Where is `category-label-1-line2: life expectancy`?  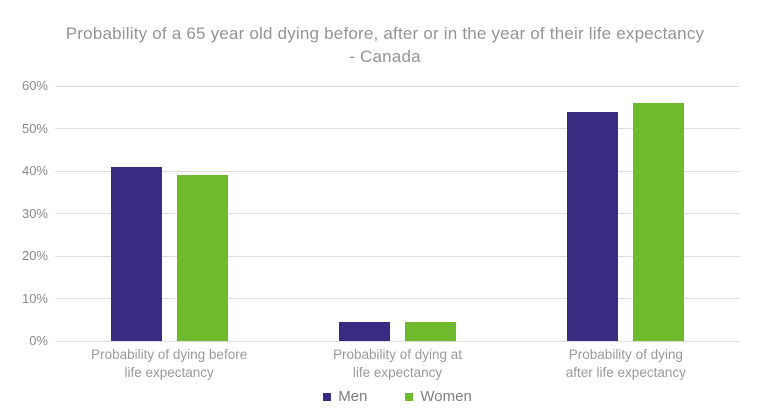
category-label-1-line2: life expectancy is located at coordinates (397, 372).